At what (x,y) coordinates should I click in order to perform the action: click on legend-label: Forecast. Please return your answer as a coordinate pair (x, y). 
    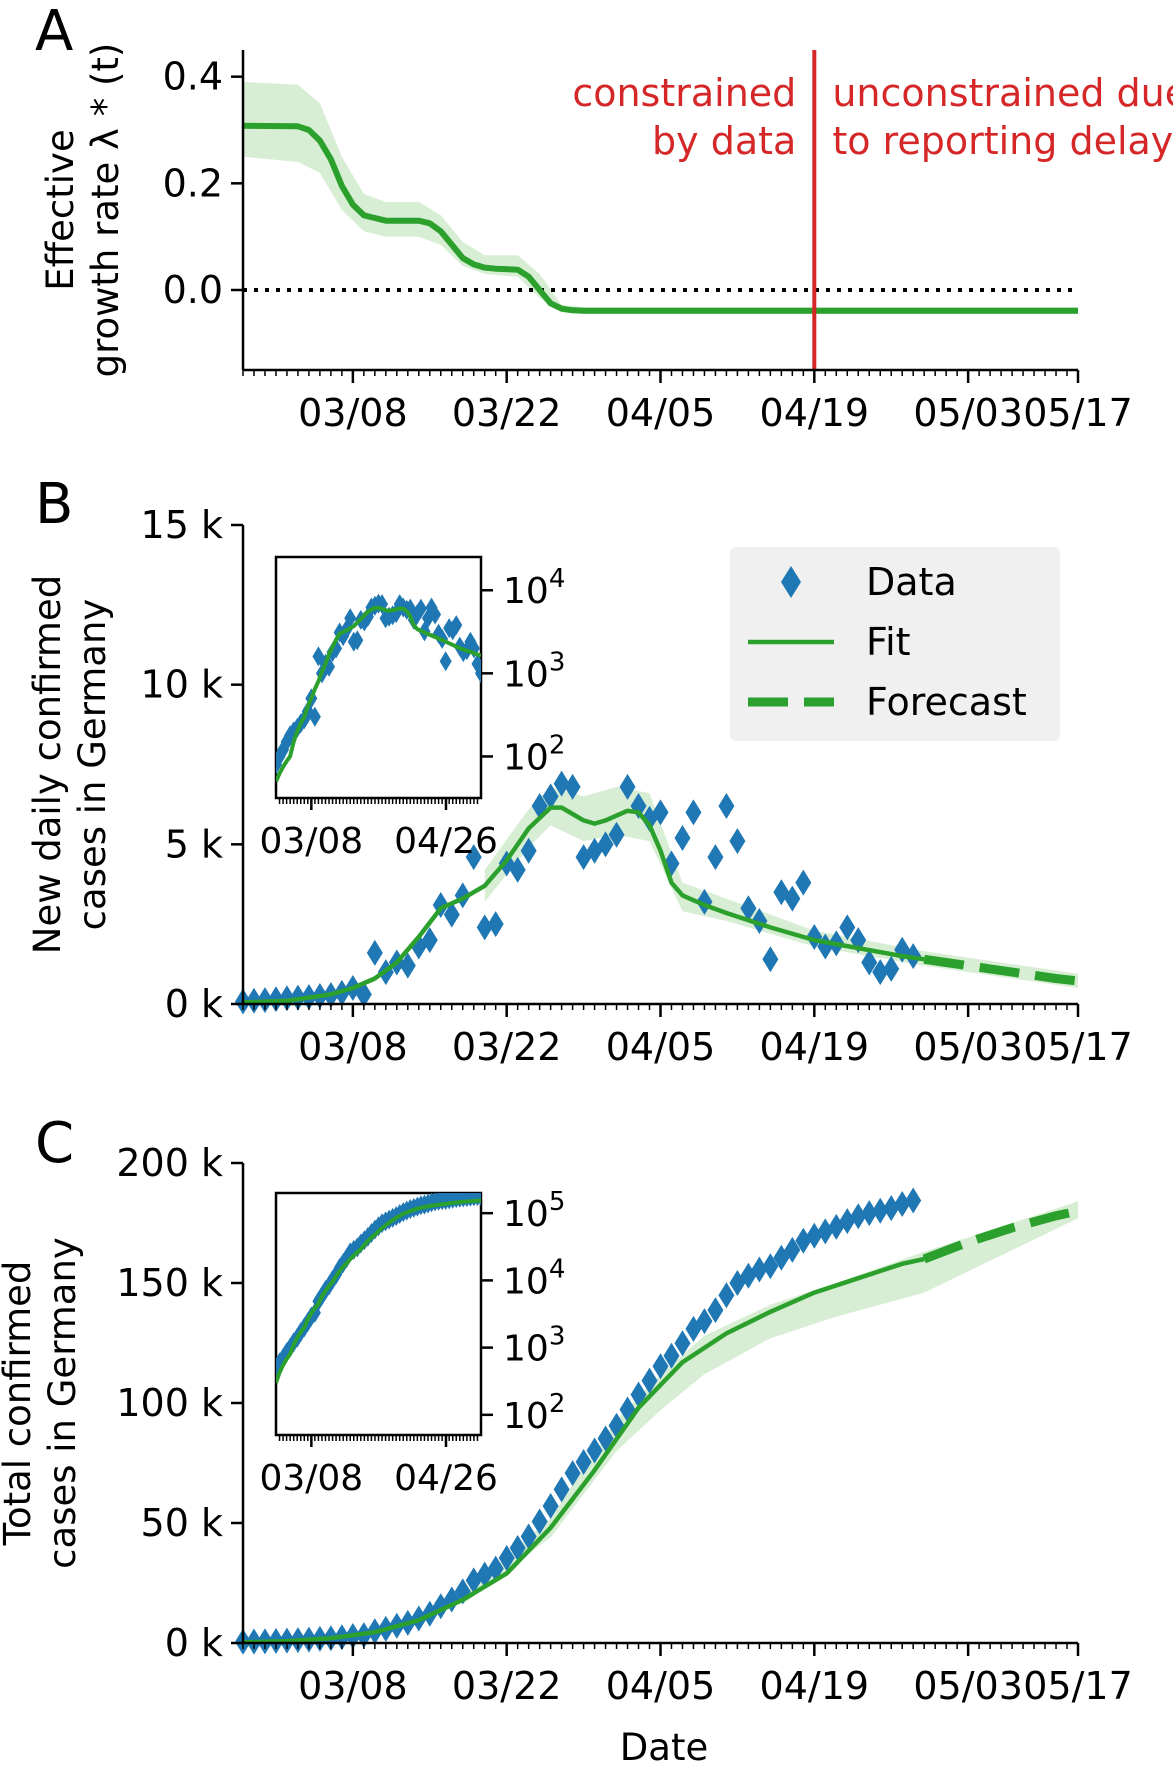
    Looking at the image, I should click on (946, 702).